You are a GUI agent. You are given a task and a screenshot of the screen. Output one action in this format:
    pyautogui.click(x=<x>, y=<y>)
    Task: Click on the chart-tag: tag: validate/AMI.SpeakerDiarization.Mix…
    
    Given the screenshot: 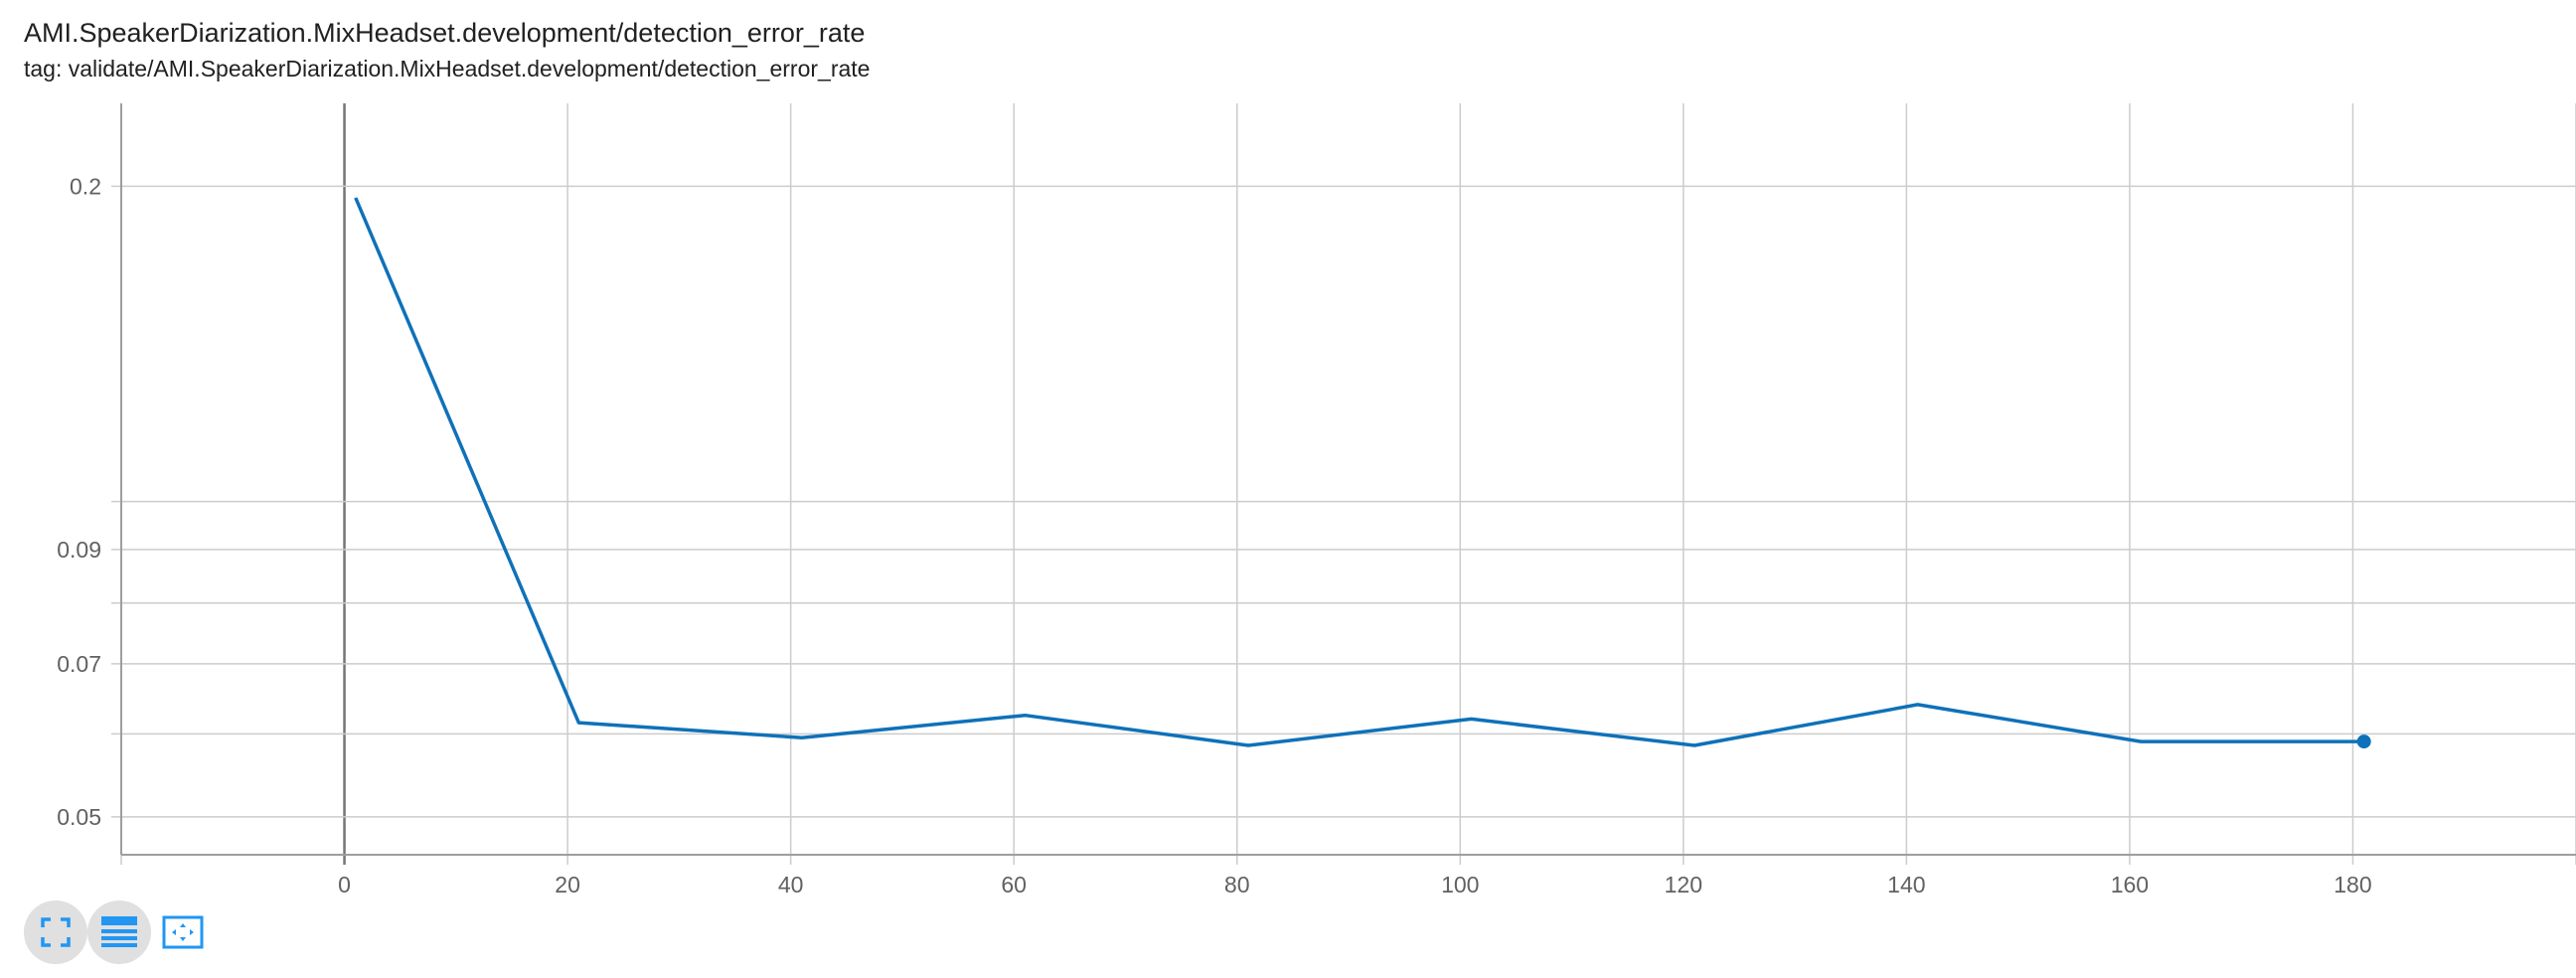 What is the action you would take?
    pyautogui.click(x=447, y=69)
    